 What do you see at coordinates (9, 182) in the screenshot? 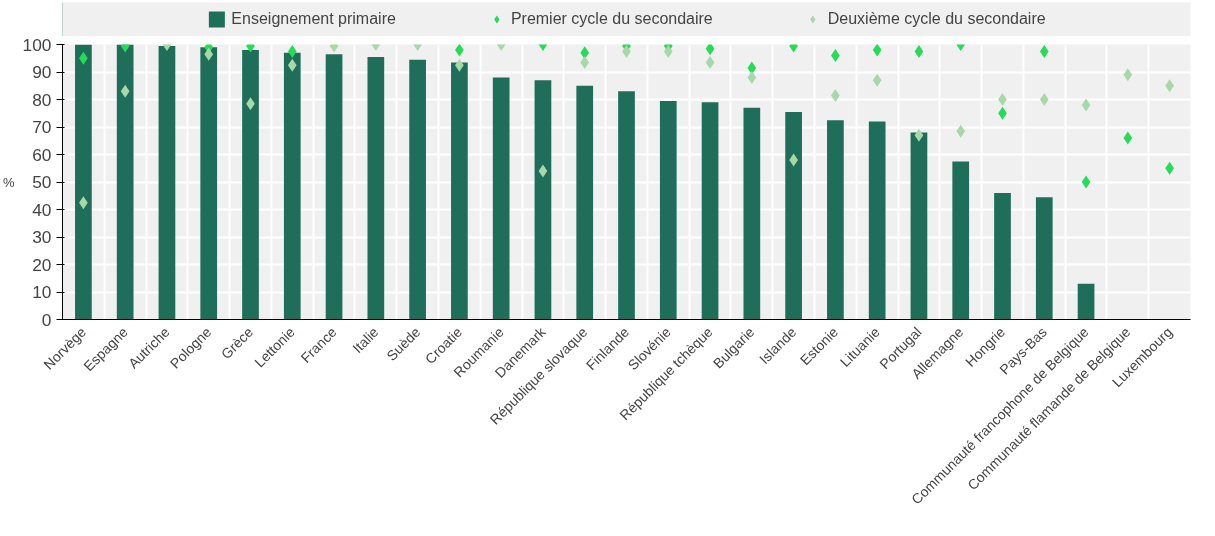
I see `y-axis-title: %` at bounding box center [9, 182].